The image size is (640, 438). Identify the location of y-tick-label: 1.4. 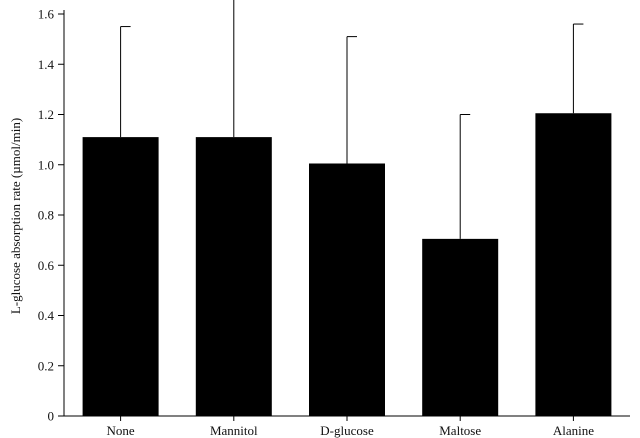
(46, 64).